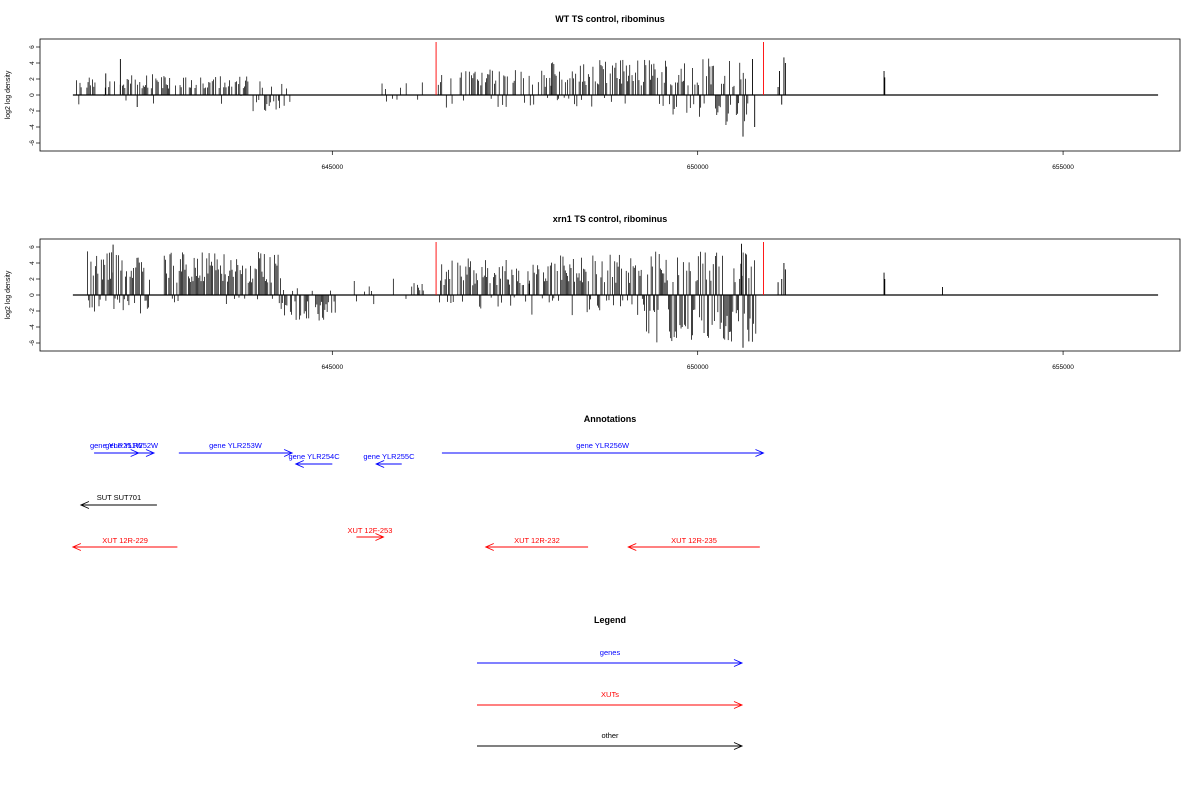 Image resolution: width=1200 pixels, height=800 pixels. What do you see at coordinates (610, 735) in the screenshot?
I see `legend-label: other` at bounding box center [610, 735].